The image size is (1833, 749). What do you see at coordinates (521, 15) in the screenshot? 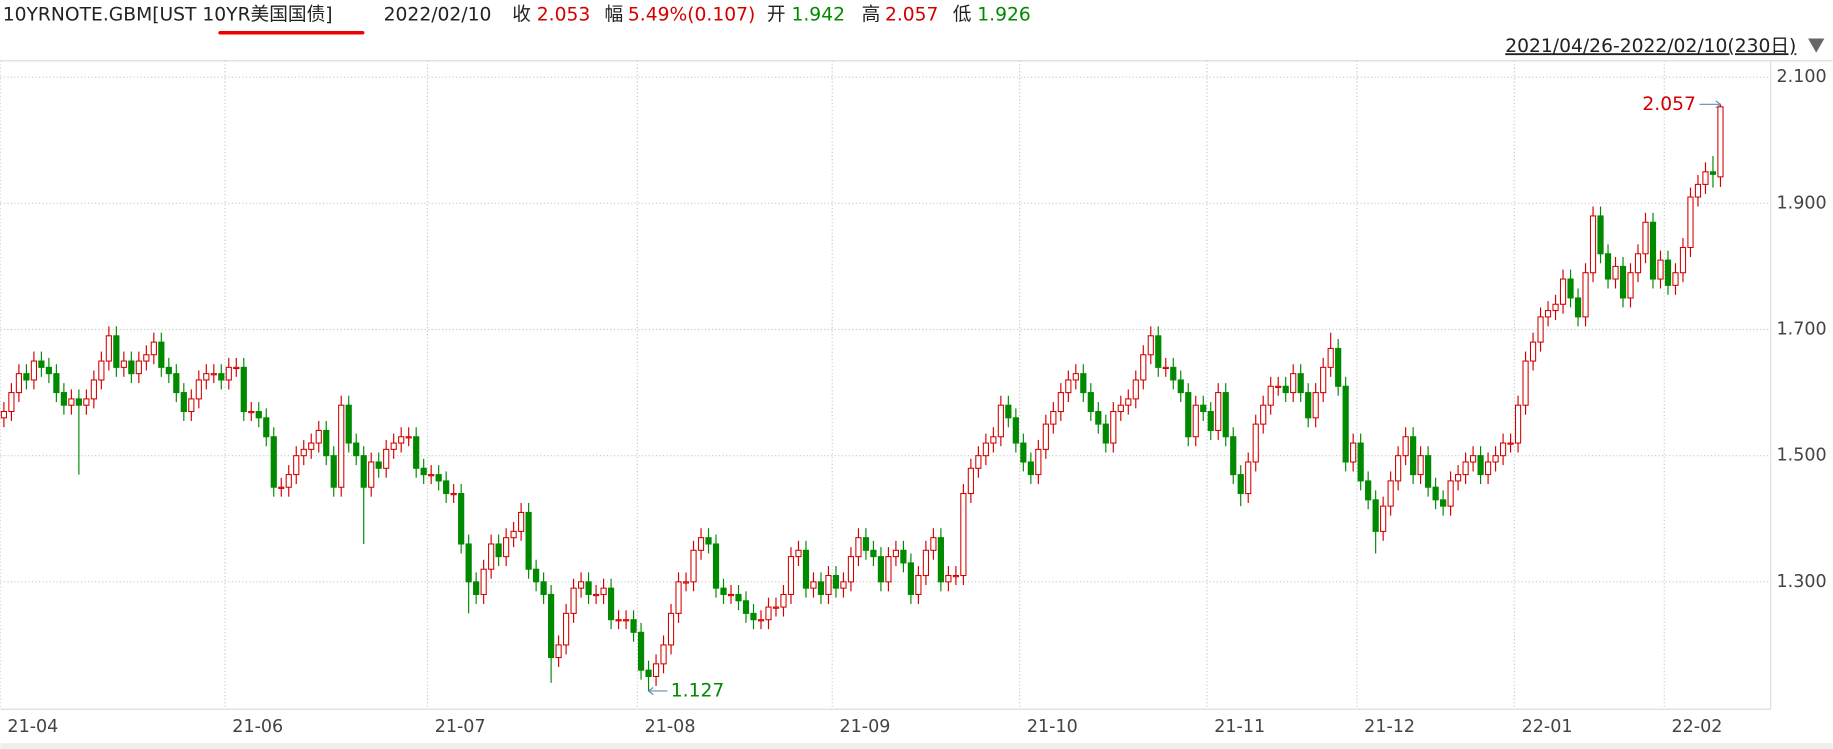
I see `close-label: 收` at bounding box center [521, 15].